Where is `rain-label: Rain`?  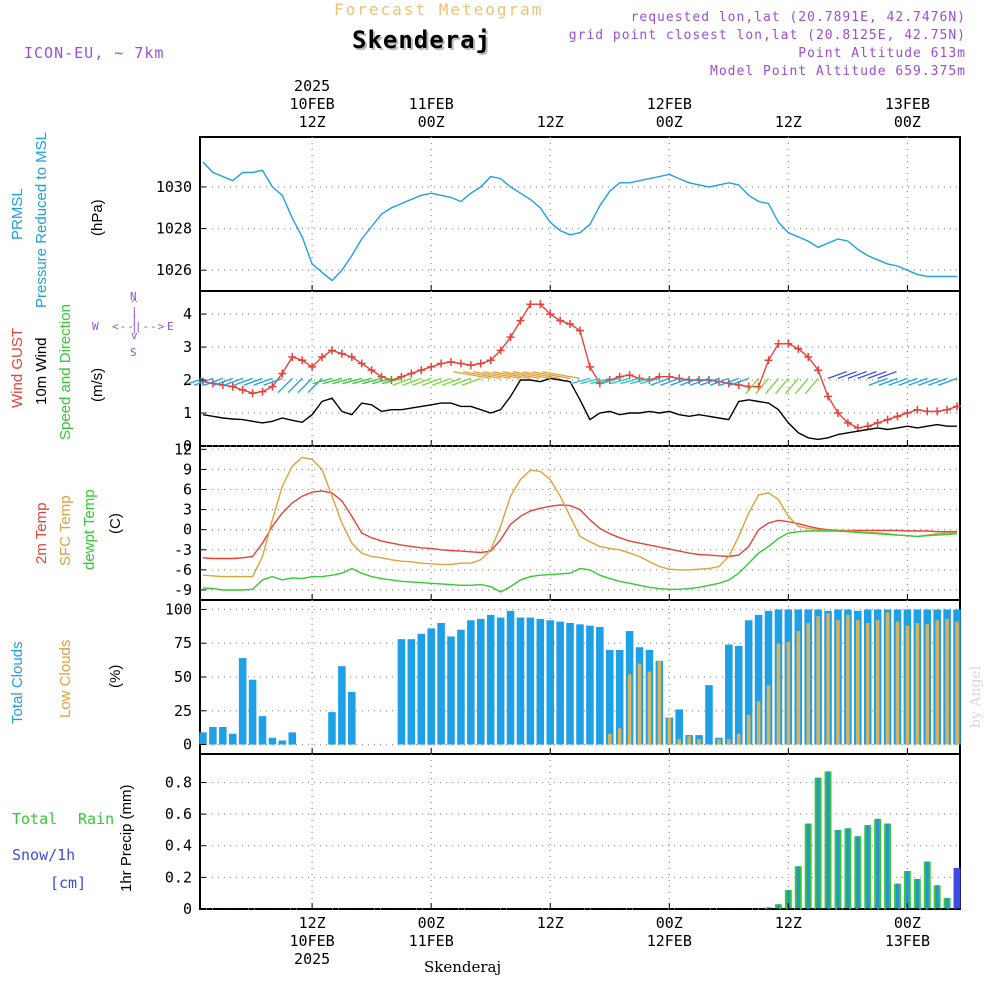
rain-label: Rain is located at coordinates (96, 819).